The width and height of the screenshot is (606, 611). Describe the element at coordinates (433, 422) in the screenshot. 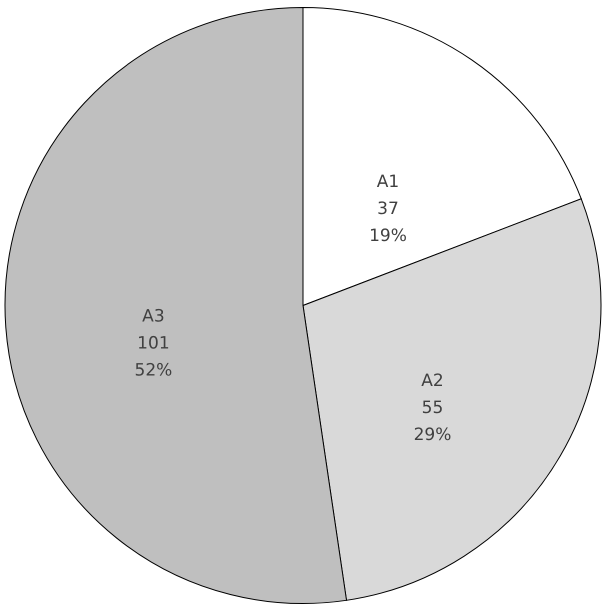

I see `data-label: 55 29%` at that location.